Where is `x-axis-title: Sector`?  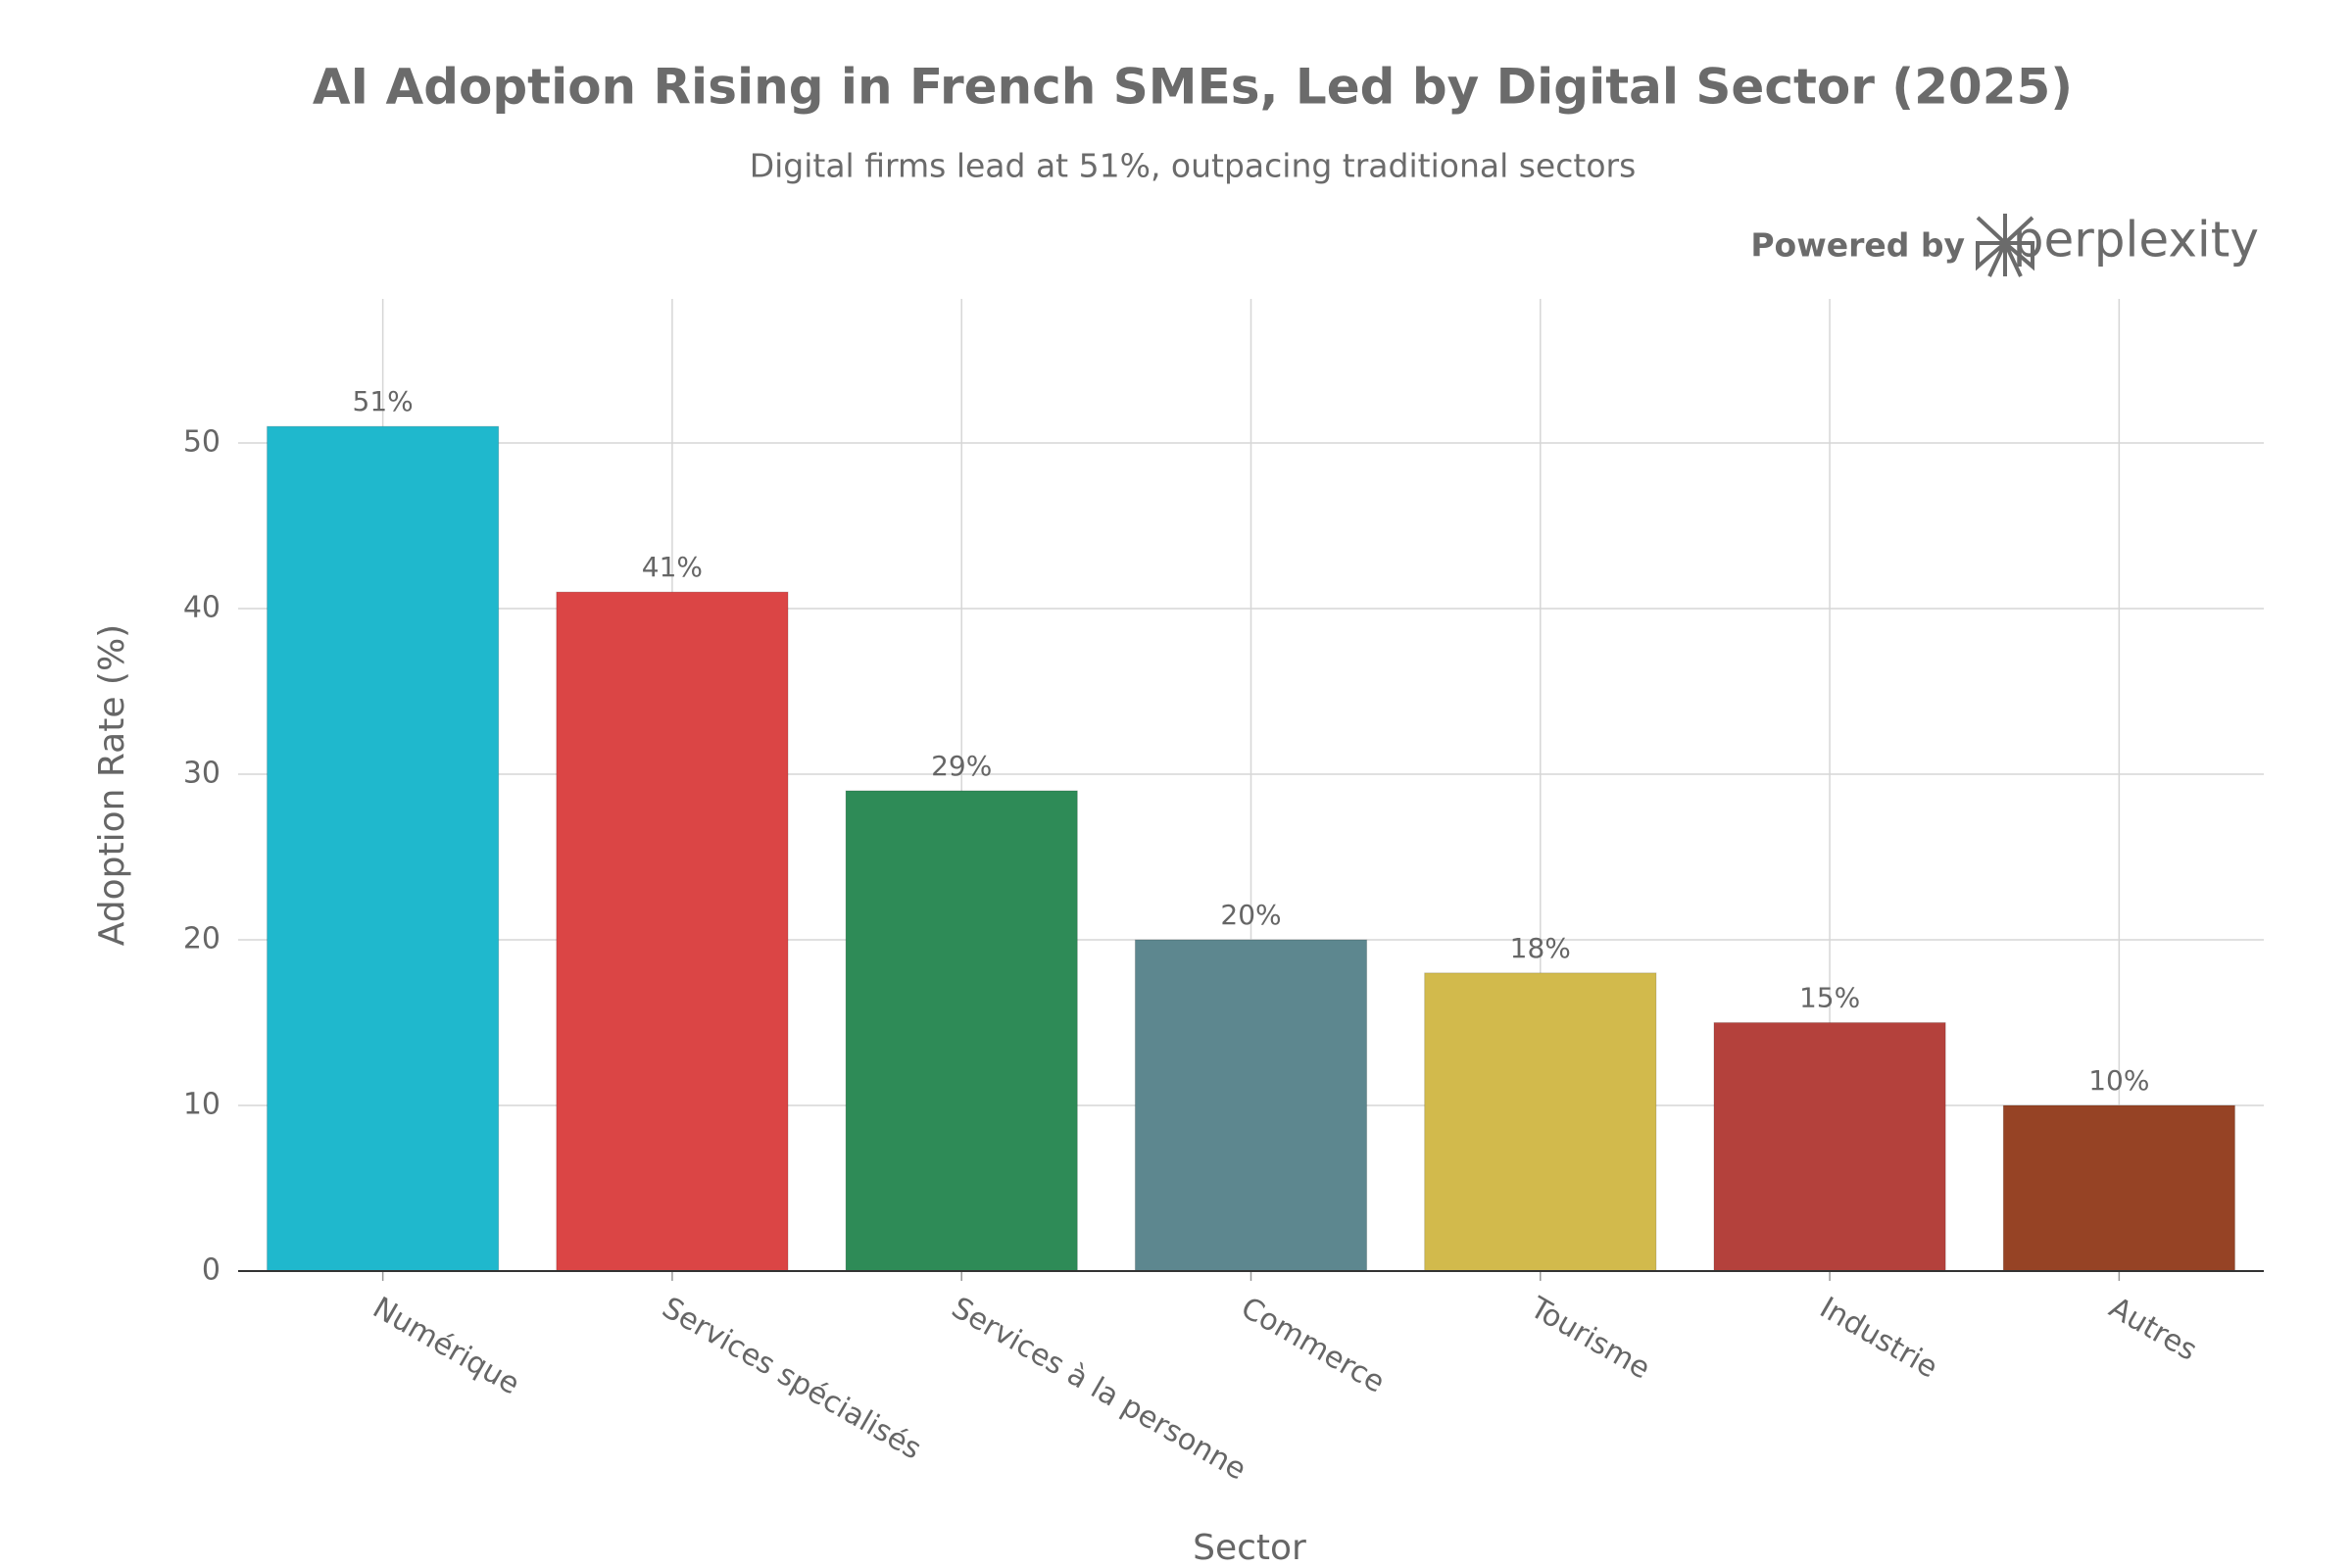
x-axis-title: Sector is located at coordinates (1249, 1548).